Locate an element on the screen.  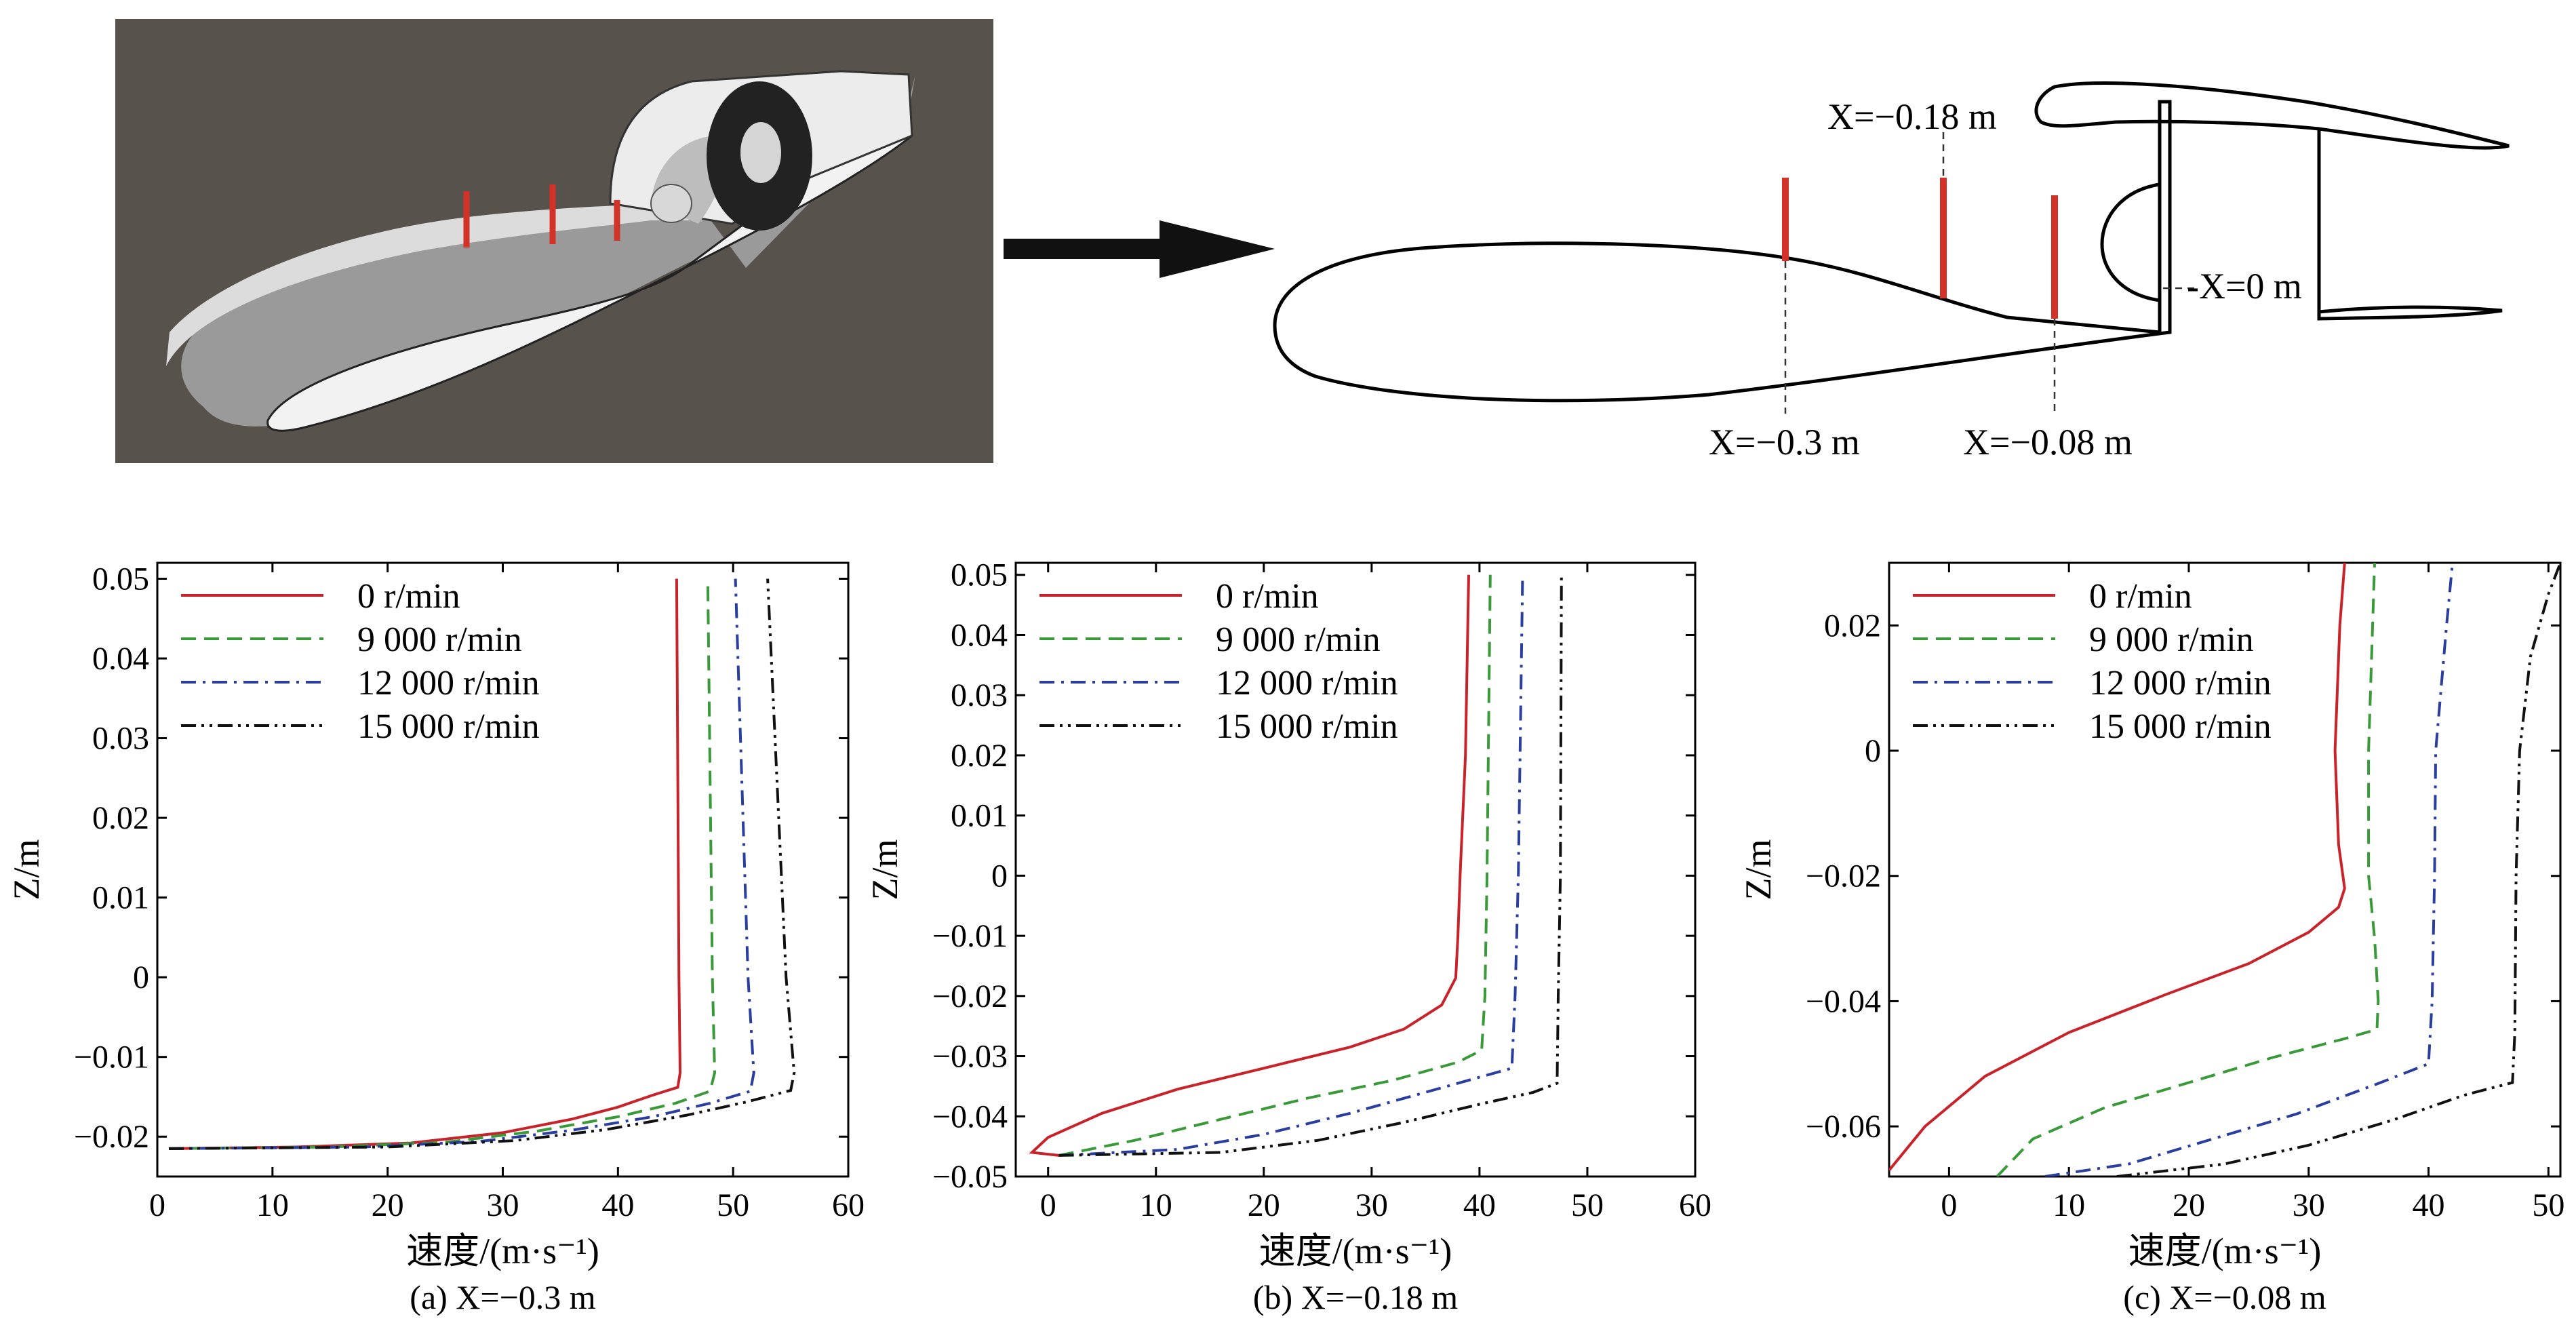
schematic-body is located at coordinates (1723, 252).